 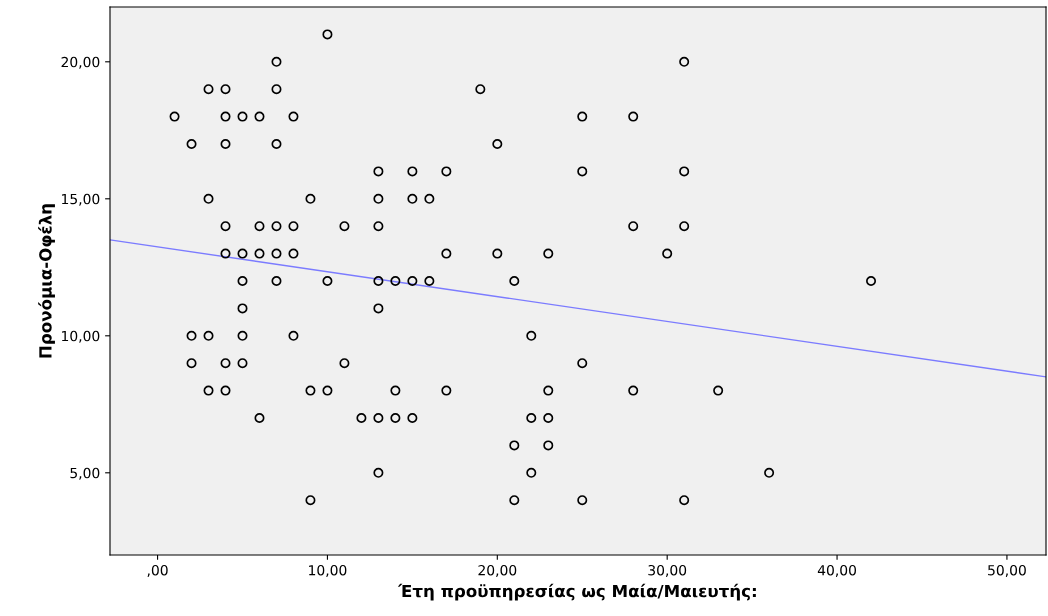 What do you see at coordinates (328, 570) in the screenshot?
I see `x-tick-label: 10,00` at bounding box center [328, 570].